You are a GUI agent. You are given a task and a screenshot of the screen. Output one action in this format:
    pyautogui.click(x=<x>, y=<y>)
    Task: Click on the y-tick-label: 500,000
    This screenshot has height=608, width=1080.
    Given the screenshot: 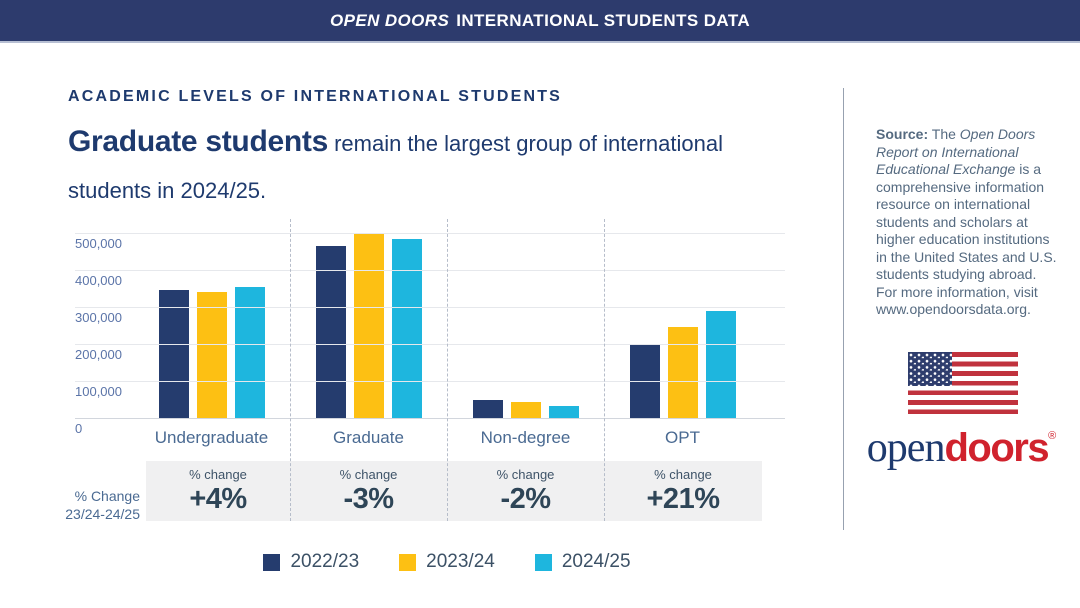 What is the action you would take?
    pyautogui.click(x=98, y=244)
    